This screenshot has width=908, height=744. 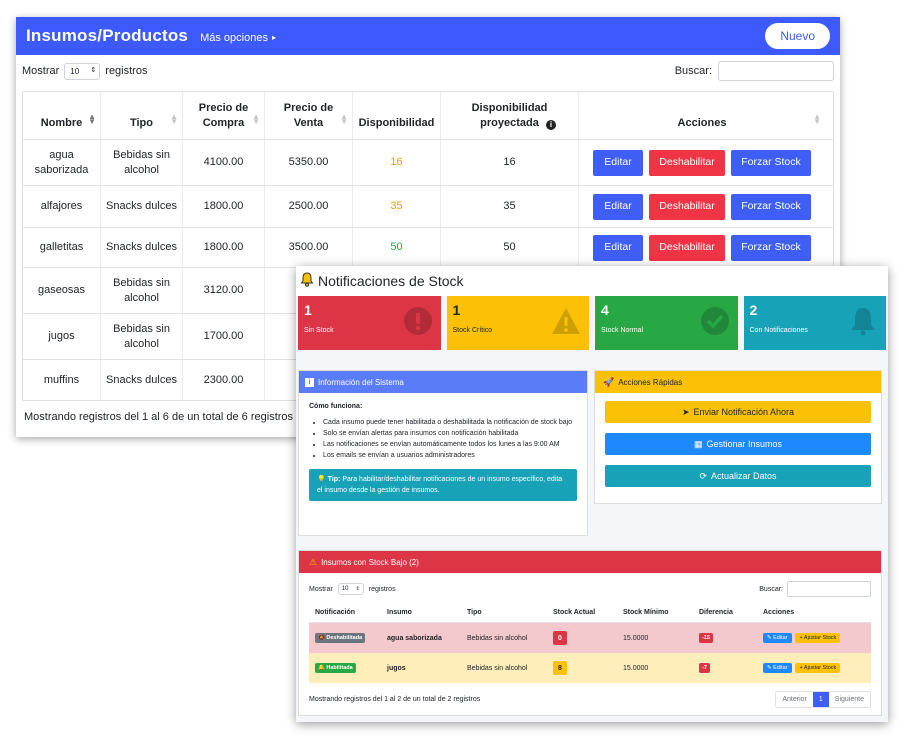 I want to click on col-header-diferencia: Diferencia, so click(x=716, y=612).